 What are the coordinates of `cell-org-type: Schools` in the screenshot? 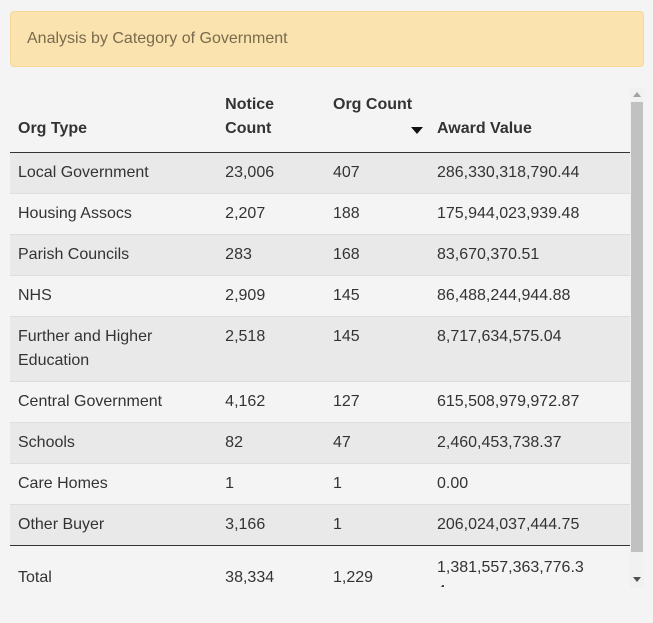 It's located at (114, 443).